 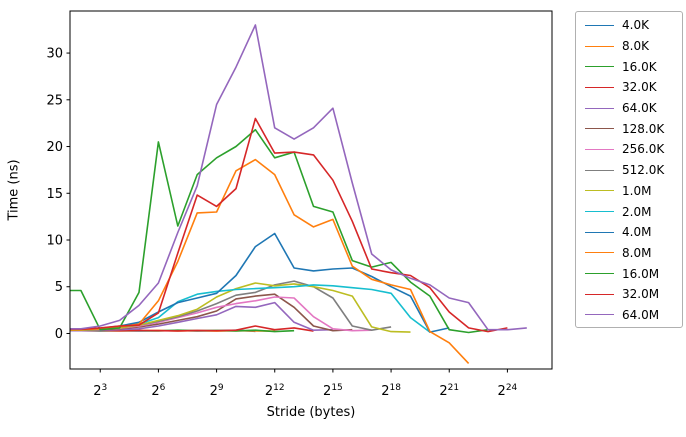 I want to click on legend-item: 8.0M, so click(x=633, y=253).